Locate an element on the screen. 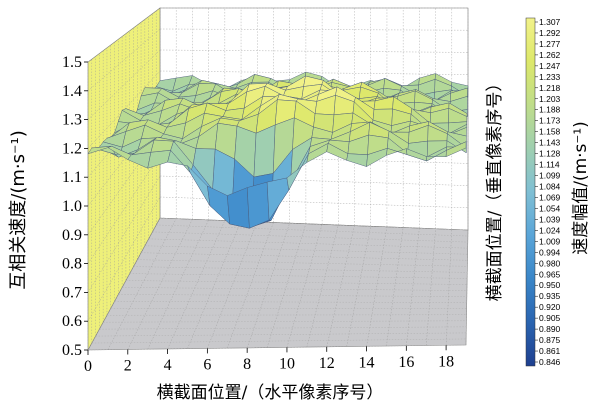  colorbar-tick-label: 1.099 is located at coordinates (550, 176).